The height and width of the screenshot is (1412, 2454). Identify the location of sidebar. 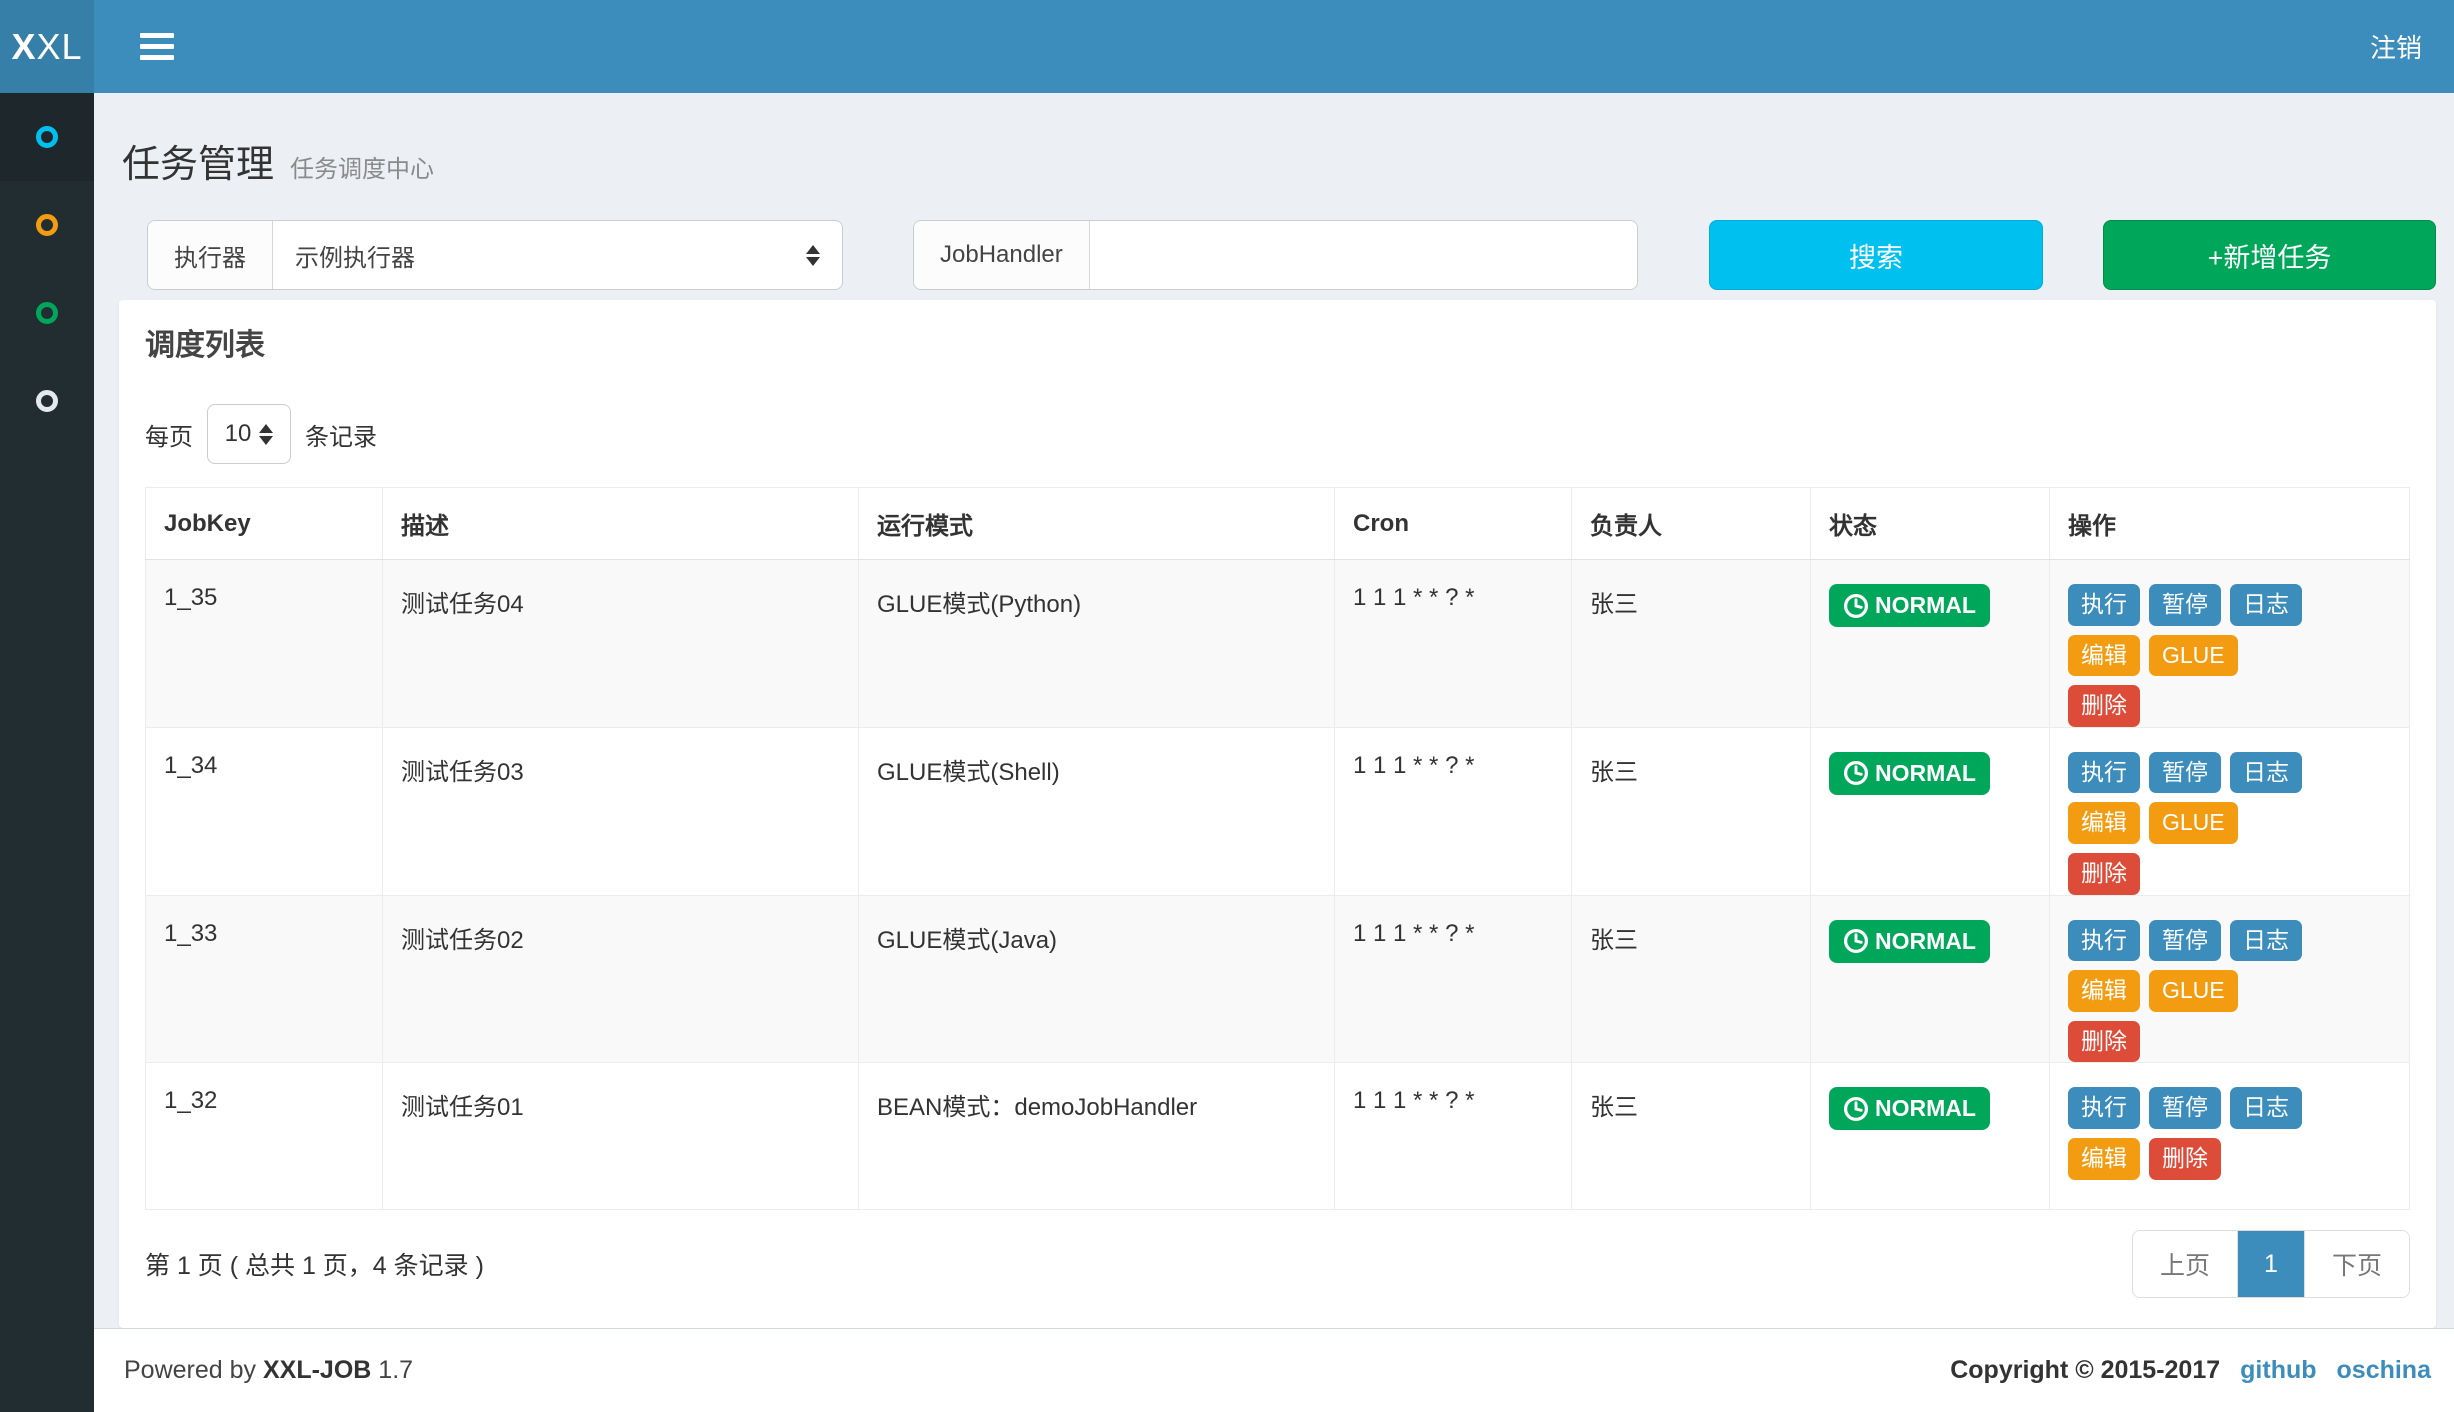
(47, 752).